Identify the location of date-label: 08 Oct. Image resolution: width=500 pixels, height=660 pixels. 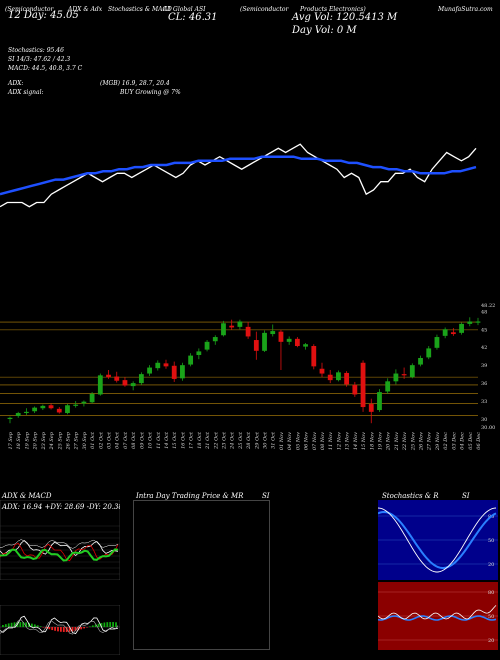
(134, 440).